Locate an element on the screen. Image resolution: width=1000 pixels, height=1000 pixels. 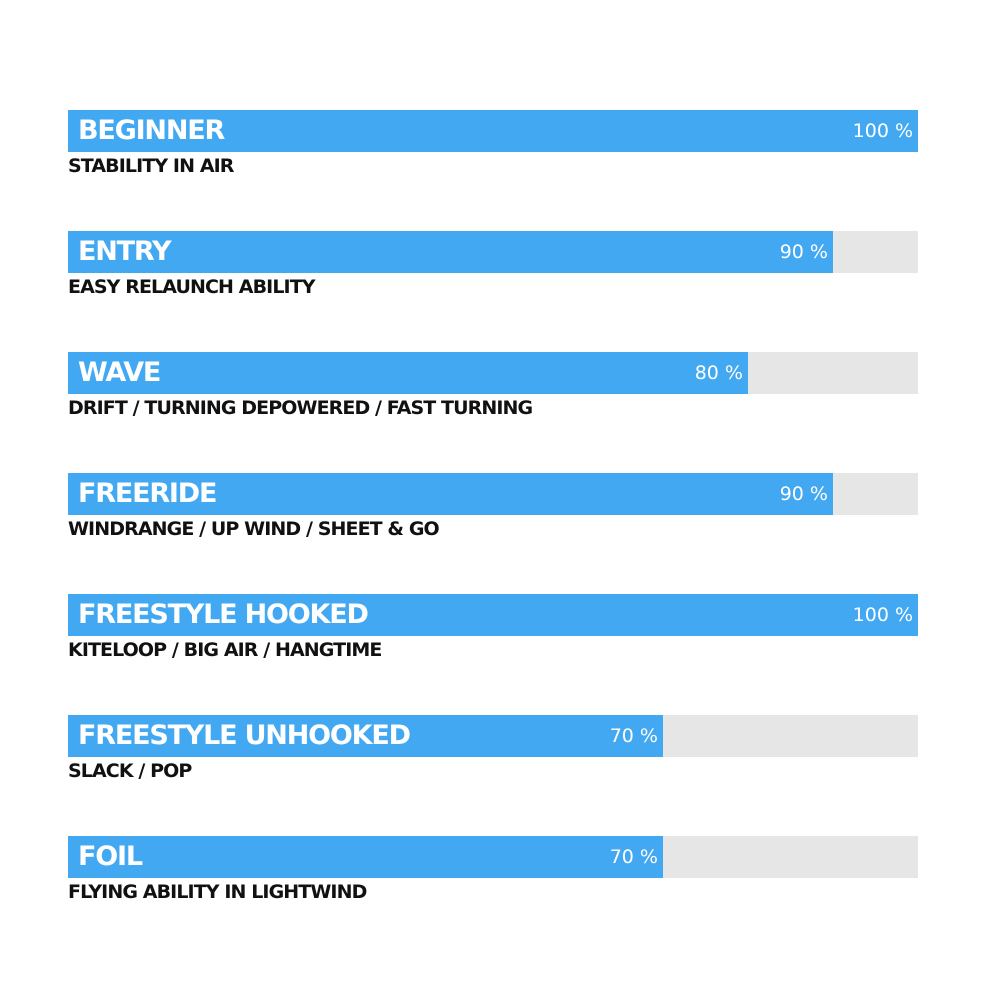
bar-subtitle: SLACK / POP is located at coordinates (130, 771).